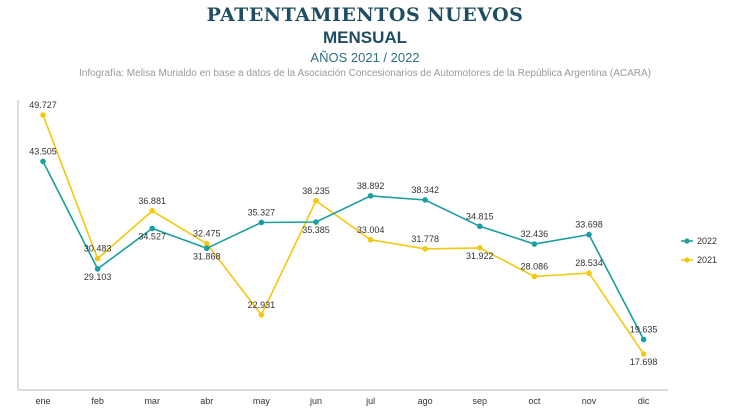 The image size is (730, 417). What do you see at coordinates (644, 330) in the screenshot?
I see `data-label-2022-dic: 19.635` at bounding box center [644, 330].